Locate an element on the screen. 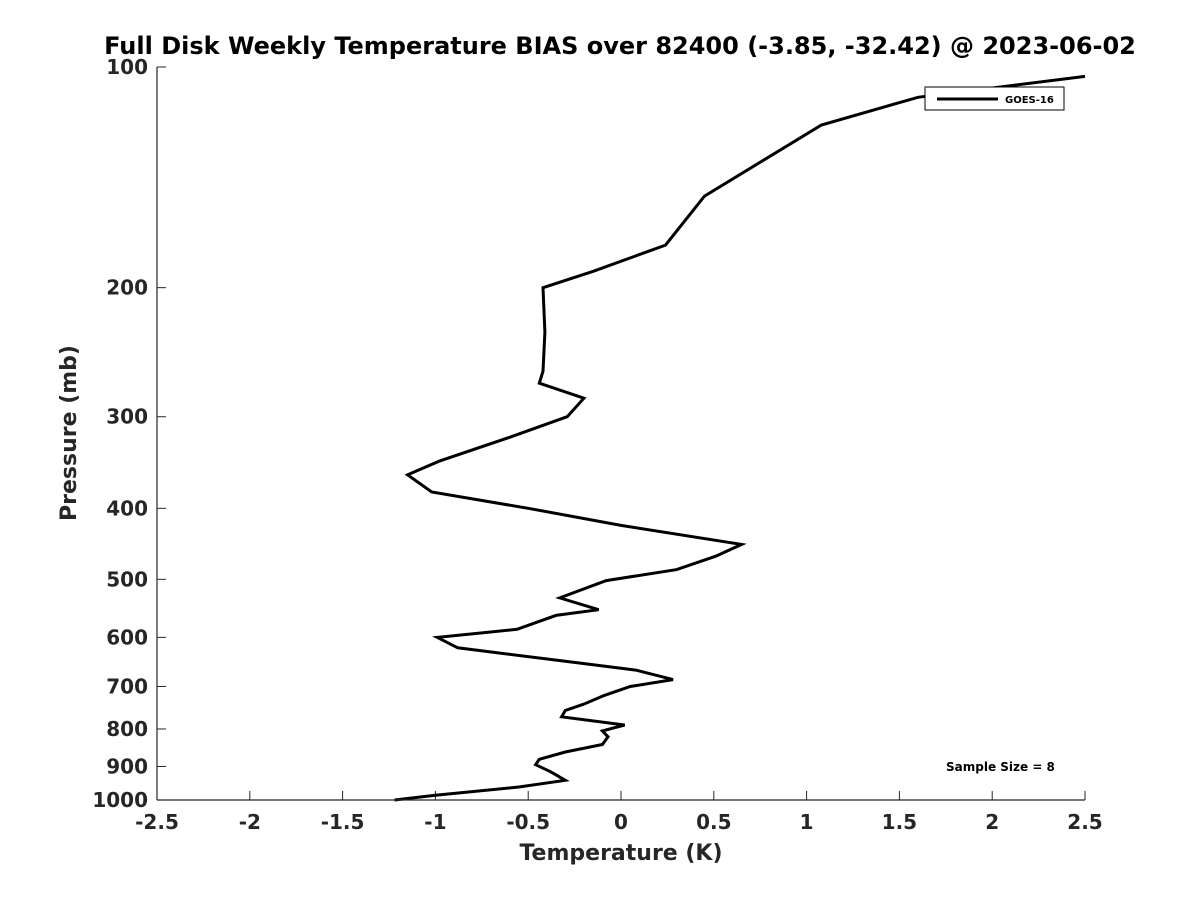 The image size is (1200, 900). x-tick-label: 2.5 is located at coordinates (1084, 822).